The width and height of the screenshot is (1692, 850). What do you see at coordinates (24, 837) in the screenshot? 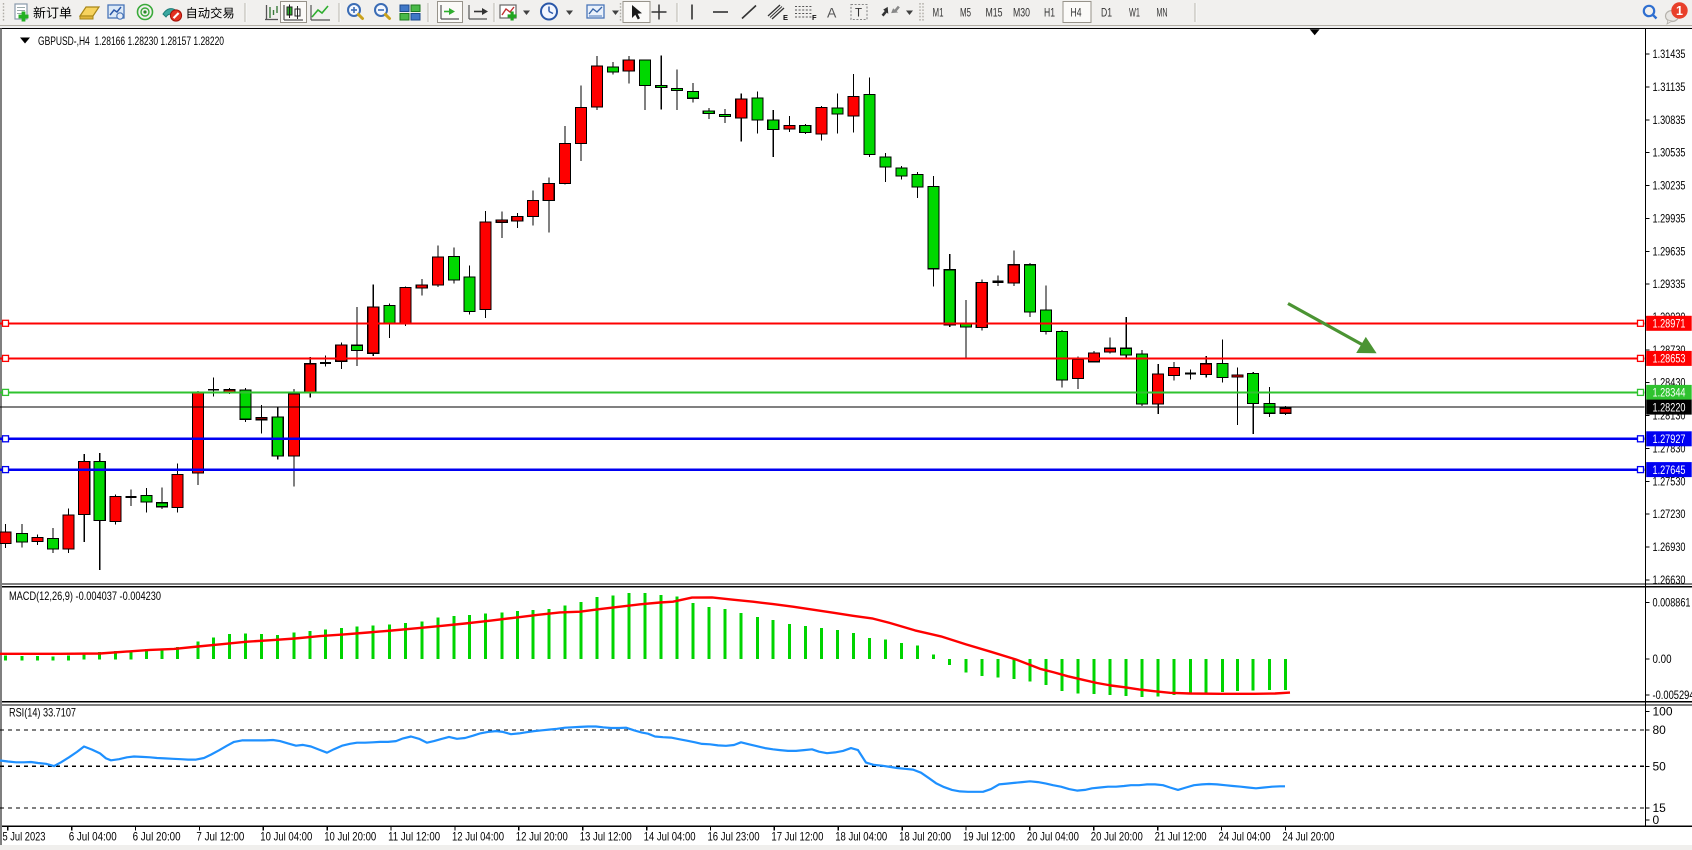
I see `svg-text: 5 Jul 2023` at bounding box center [24, 837].